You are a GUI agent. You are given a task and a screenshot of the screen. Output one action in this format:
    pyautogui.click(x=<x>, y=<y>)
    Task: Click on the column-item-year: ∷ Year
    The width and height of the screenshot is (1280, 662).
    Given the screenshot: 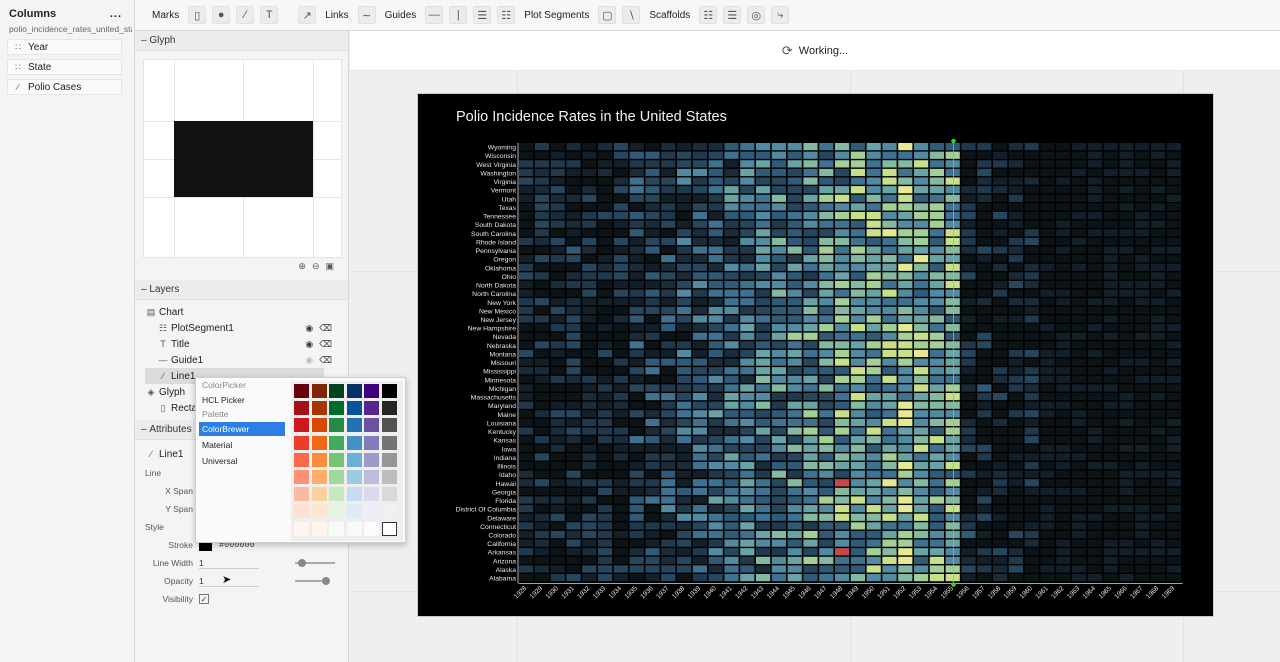 What is the action you would take?
    pyautogui.click(x=64, y=47)
    